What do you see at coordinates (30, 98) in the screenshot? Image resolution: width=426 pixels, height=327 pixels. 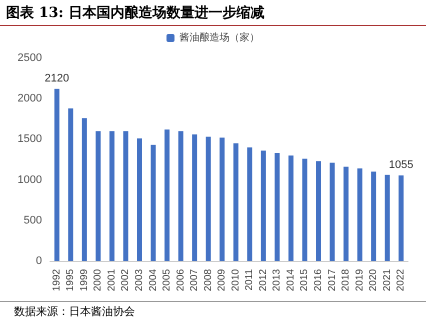 I see `y-tick-label: 2000` at bounding box center [30, 98].